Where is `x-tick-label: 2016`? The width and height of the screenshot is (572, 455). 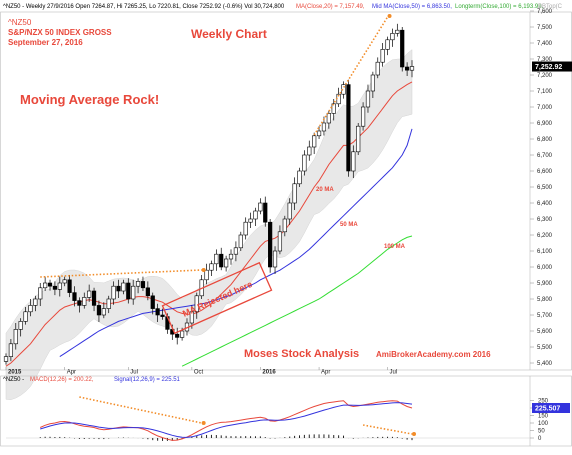
x-tick-label: 2016 is located at coordinates (269, 373).